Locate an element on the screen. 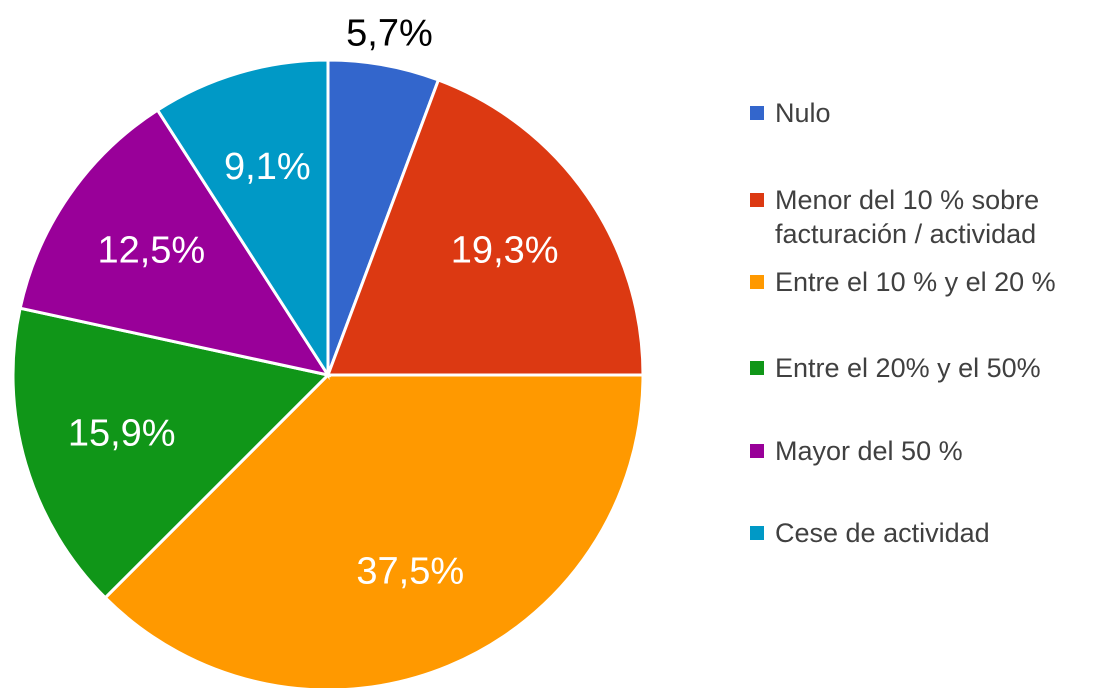 The image size is (1119, 688). legend-label: Cese de actividad is located at coordinates (882, 533).